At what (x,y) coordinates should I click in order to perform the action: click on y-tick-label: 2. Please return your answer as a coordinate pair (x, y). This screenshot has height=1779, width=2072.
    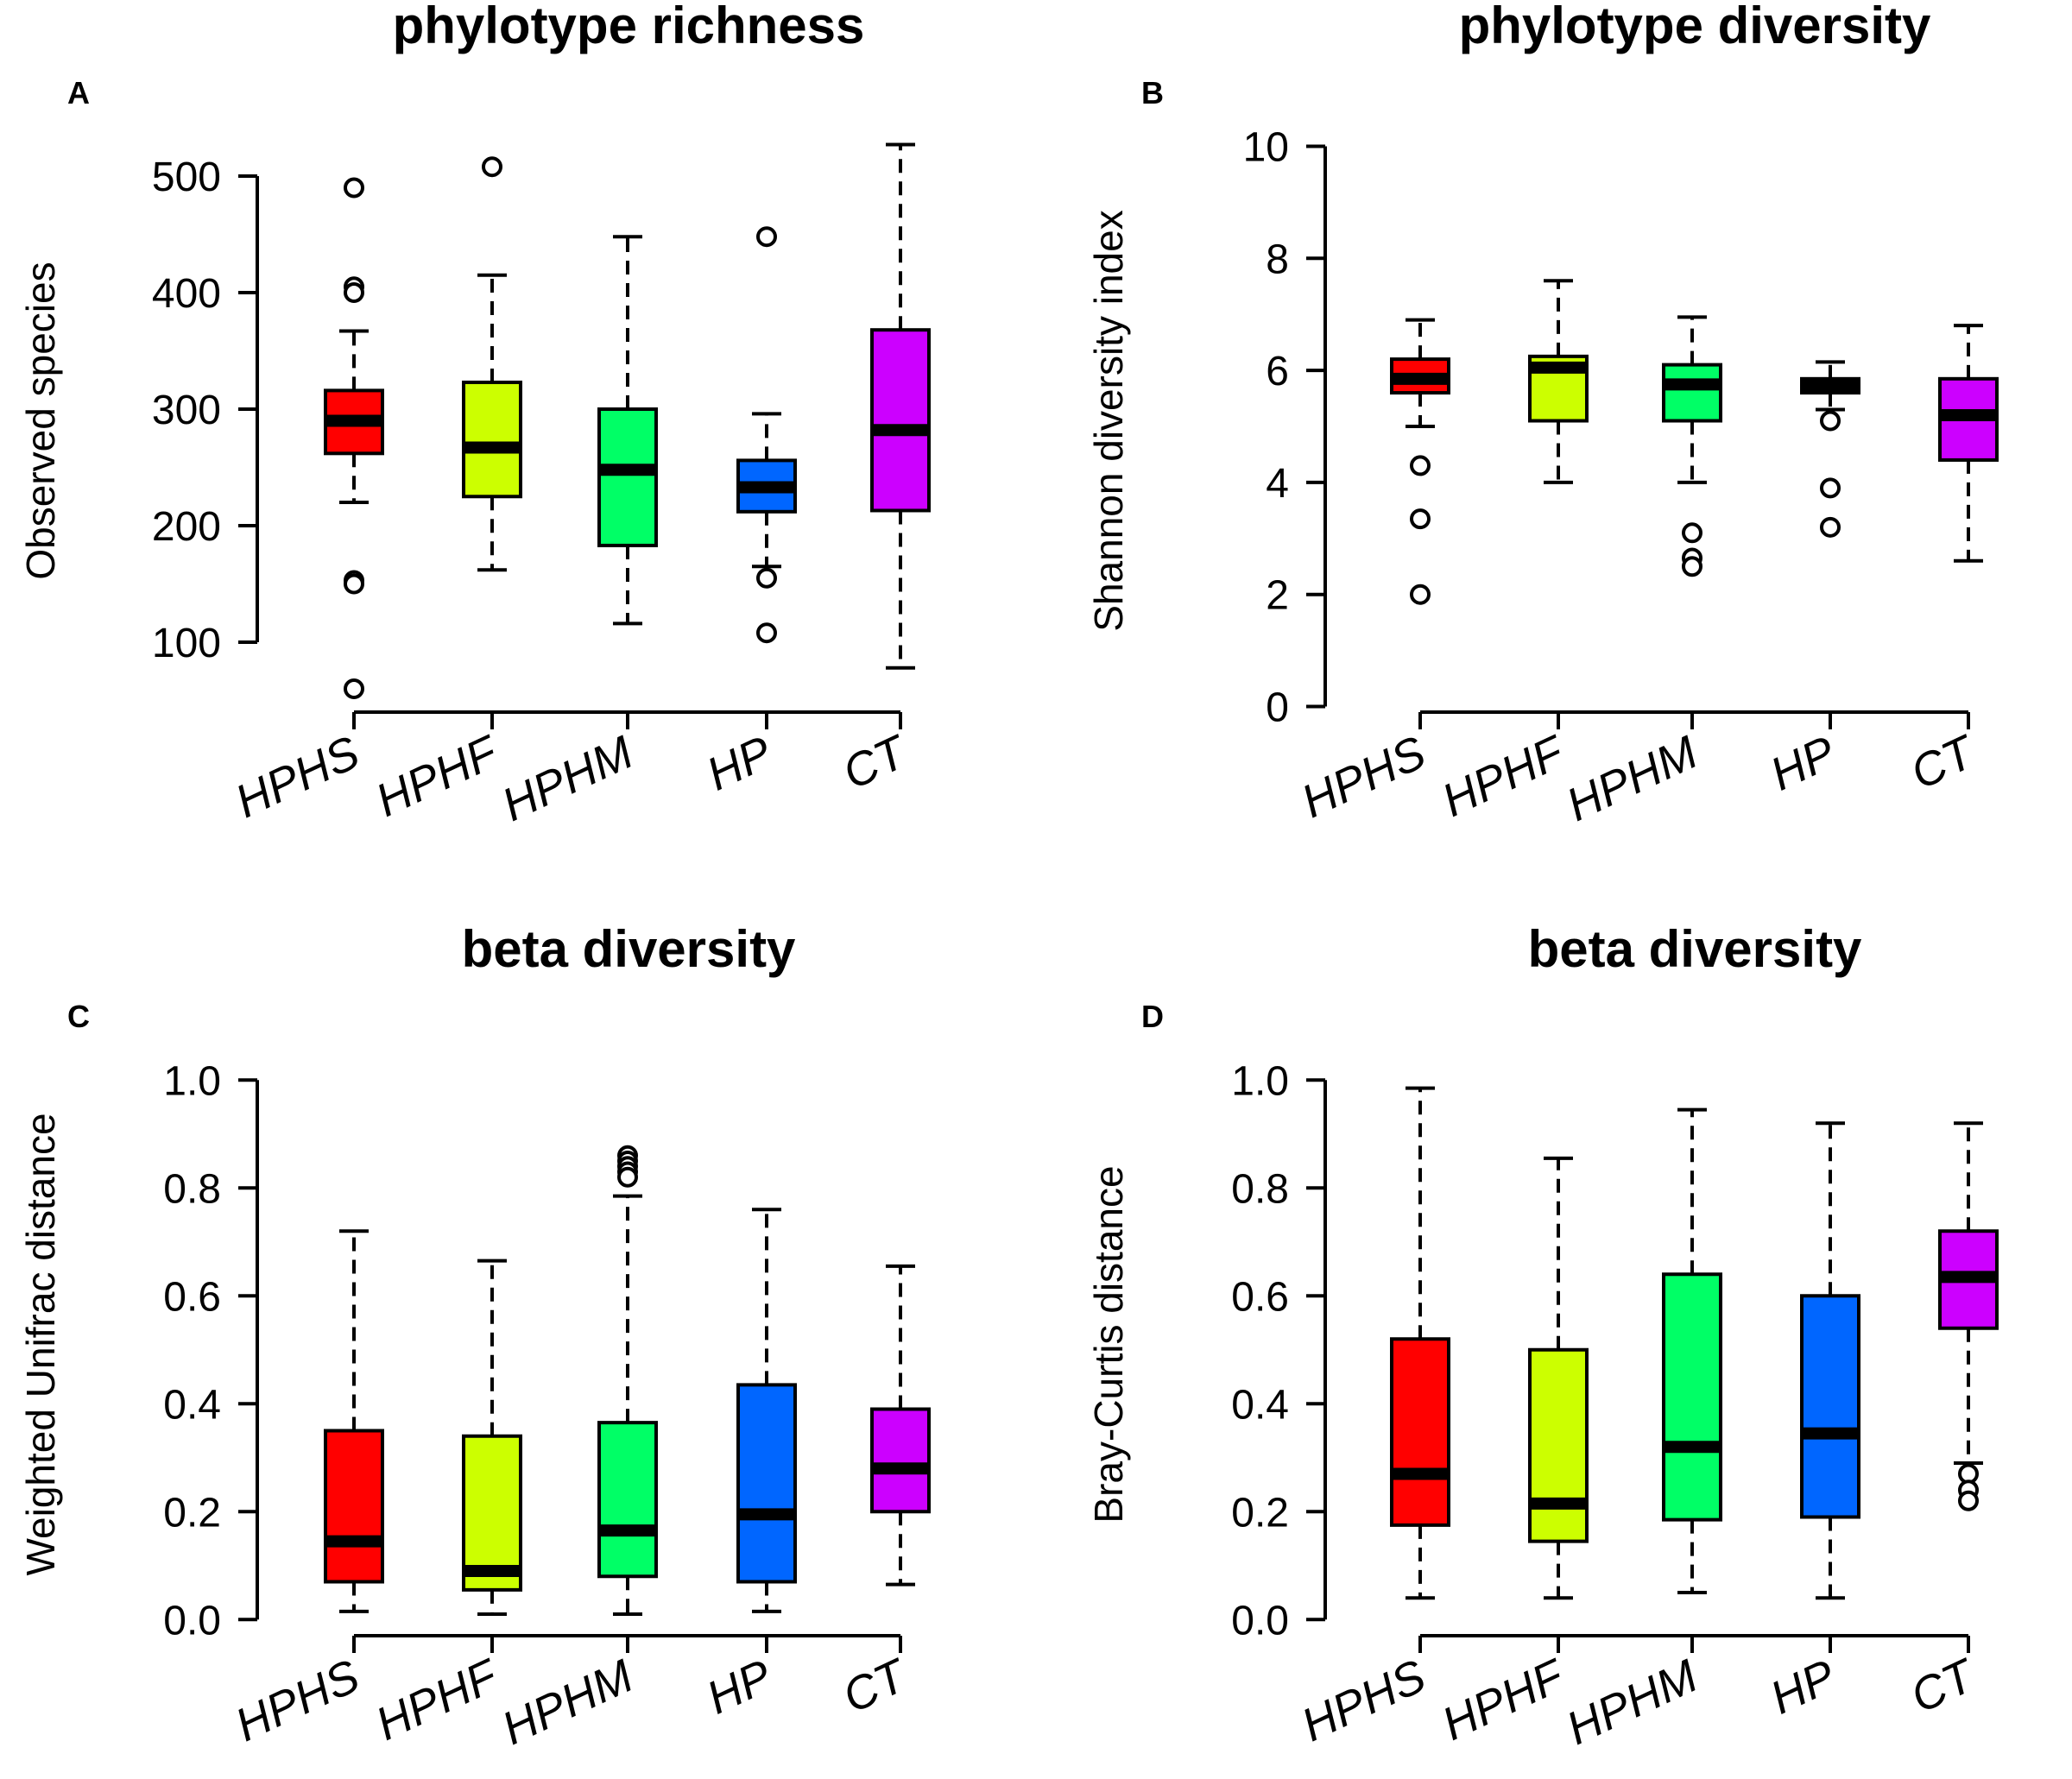
    Looking at the image, I should click on (1277, 596).